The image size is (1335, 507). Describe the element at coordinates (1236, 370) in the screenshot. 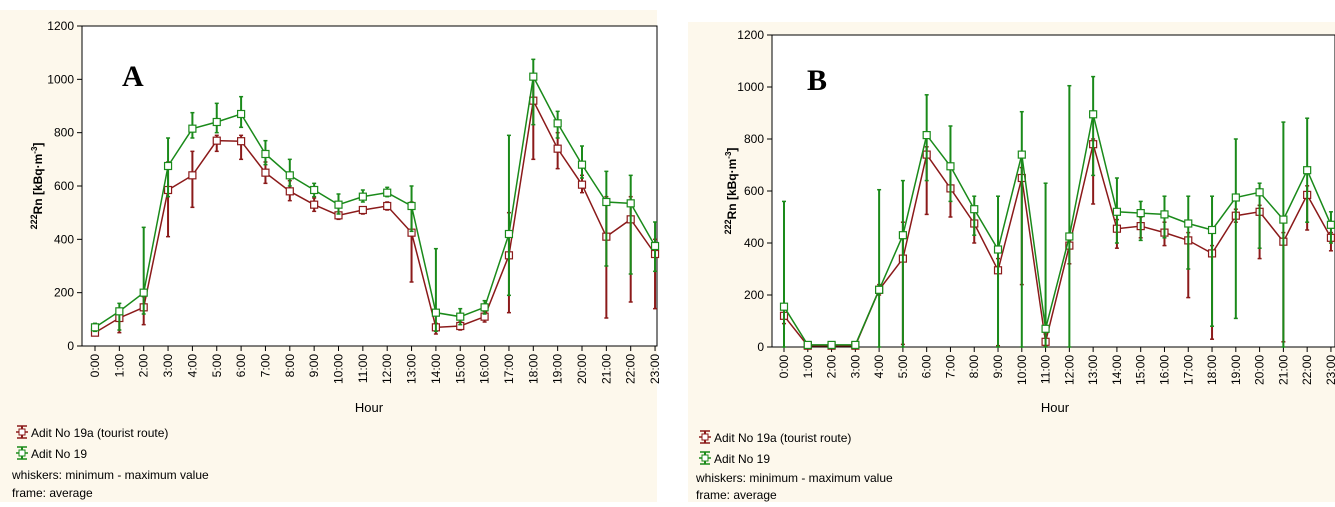

I see `xtick-label: 19:00` at that location.